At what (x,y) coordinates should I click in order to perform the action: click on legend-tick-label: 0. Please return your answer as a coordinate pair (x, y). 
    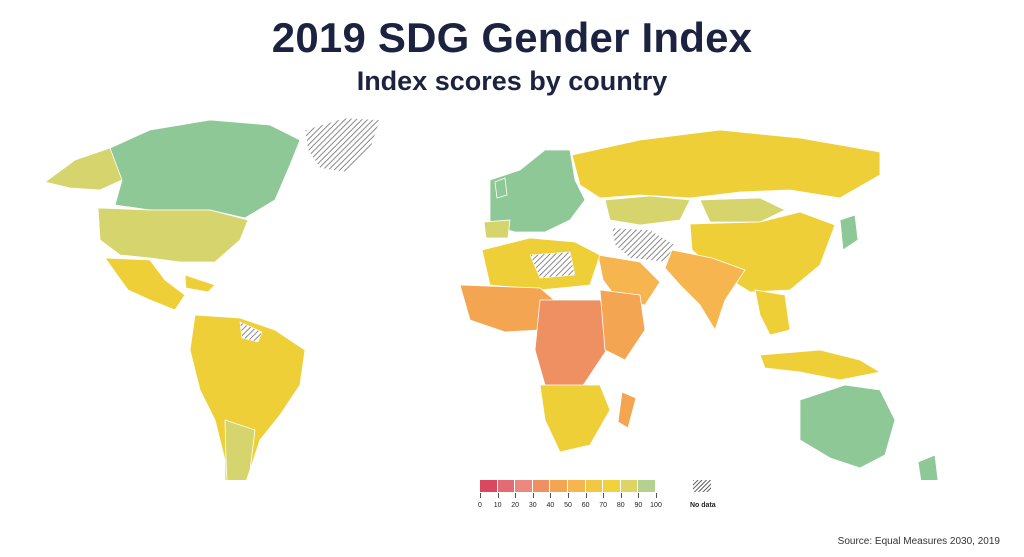
    Looking at the image, I should click on (480, 505).